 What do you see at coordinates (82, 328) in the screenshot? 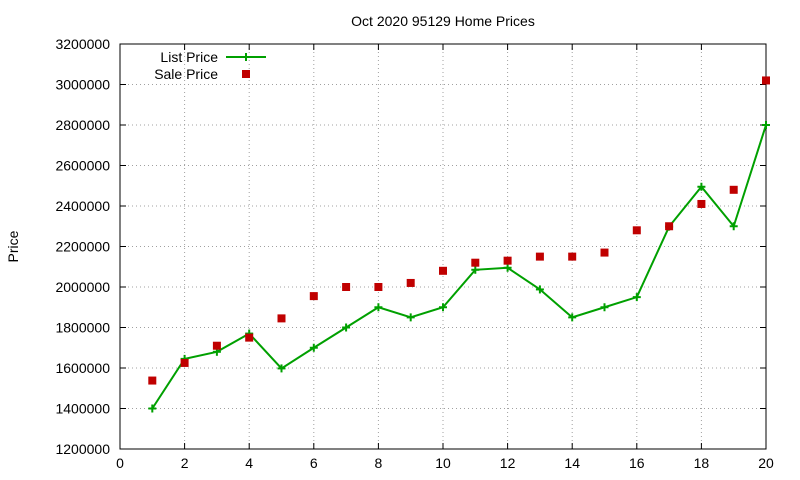
I see `y-tick-label: 1800000` at bounding box center [82, 328].